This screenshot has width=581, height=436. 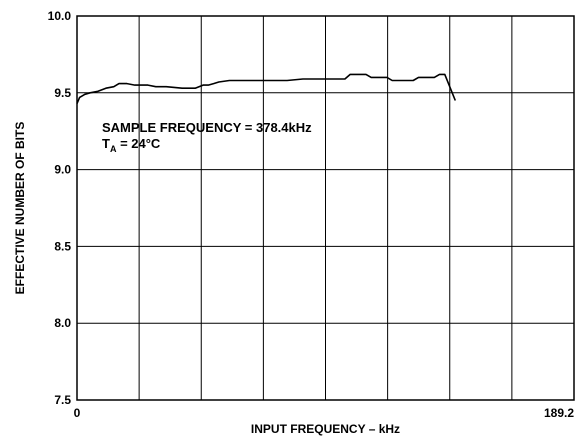 What do you see at coordinates (62, 170) in the screenshot?
I see `y-tick-label: 9.0` at bounding box center [62, 170].